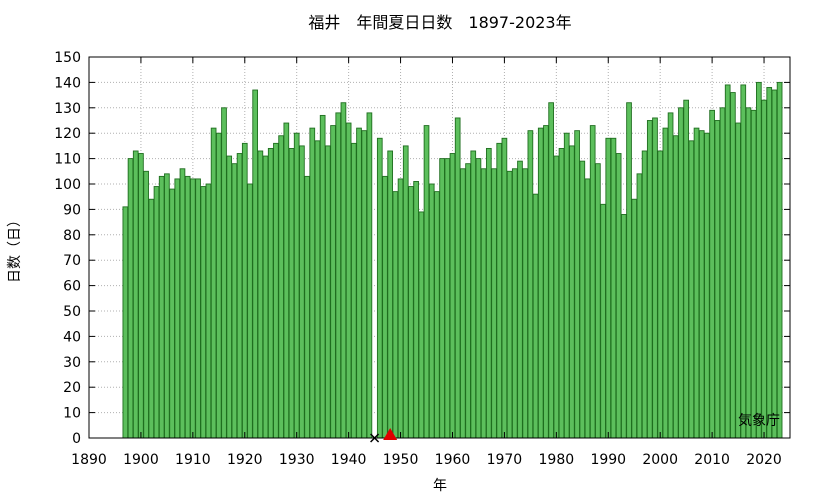 The image size is (833, 502). Describe the element at coordinates (15, 248) in the screenshot. I see `y-axis-label: 日数（日）` at that location.